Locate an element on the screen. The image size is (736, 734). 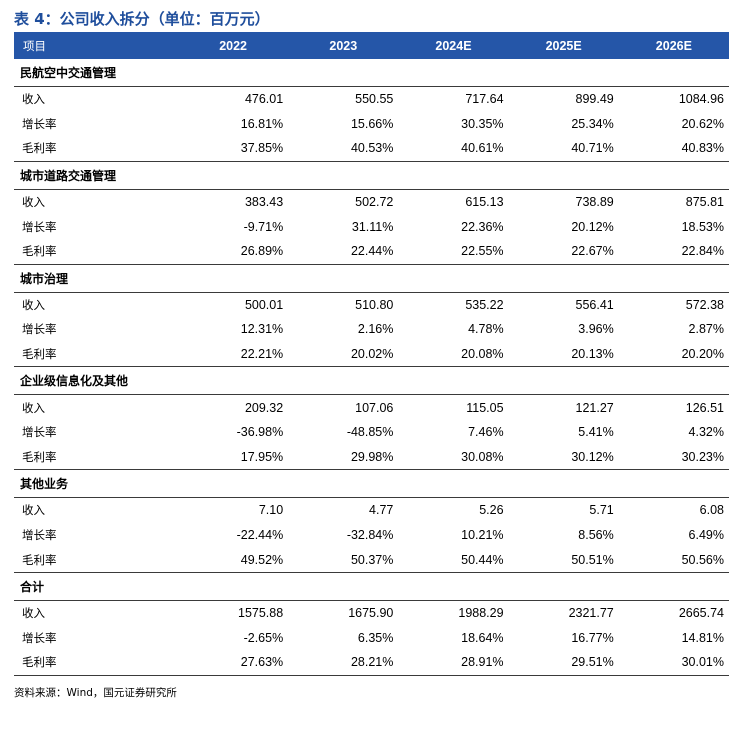
value-cell: 50.56% is located at coordinates (702, 559).